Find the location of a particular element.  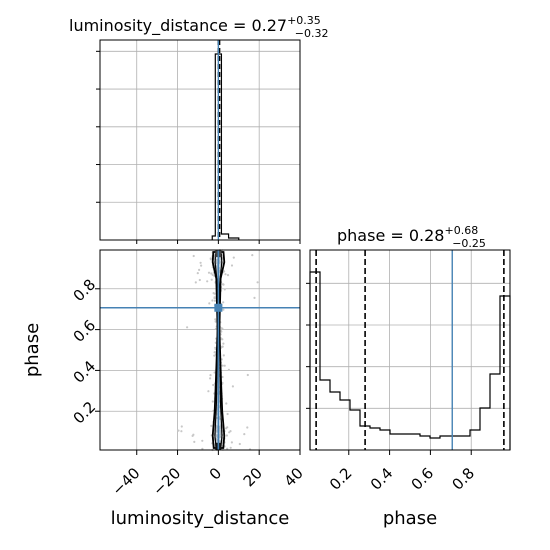

ph-hist-frame is located at coordinates (410, 350).